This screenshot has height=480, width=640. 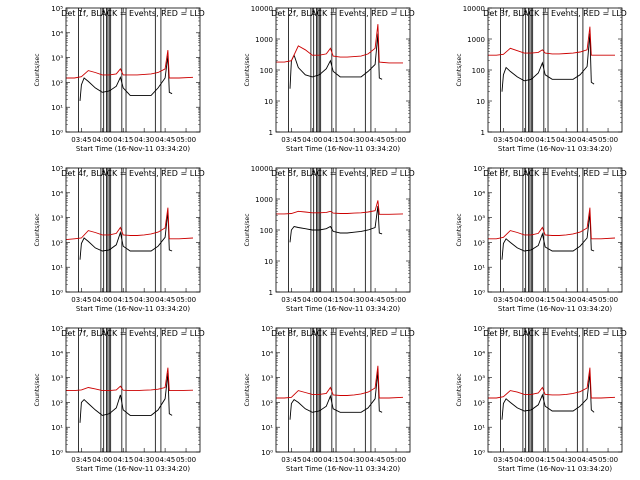 I want to click on chart-title: Det 8f, BLACK = Events, RED = LLD, so click(x=343, y=333).